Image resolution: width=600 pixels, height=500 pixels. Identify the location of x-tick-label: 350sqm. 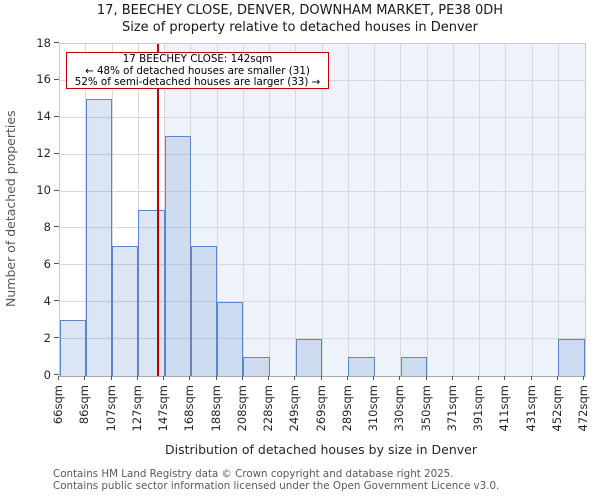
(425, 408).